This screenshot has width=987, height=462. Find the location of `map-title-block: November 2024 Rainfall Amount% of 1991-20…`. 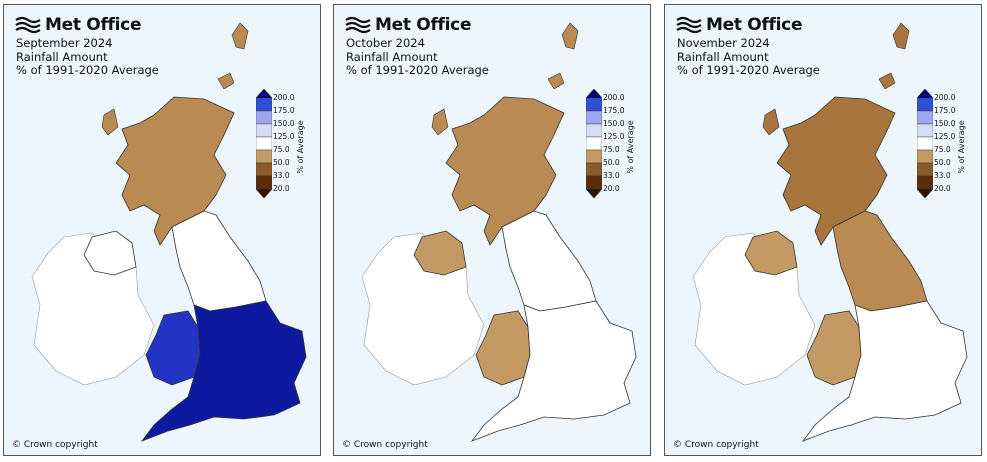

map-title-block: November 2024 Rainfall Amount% of 1991-20… is located at coordinates (748, 57).